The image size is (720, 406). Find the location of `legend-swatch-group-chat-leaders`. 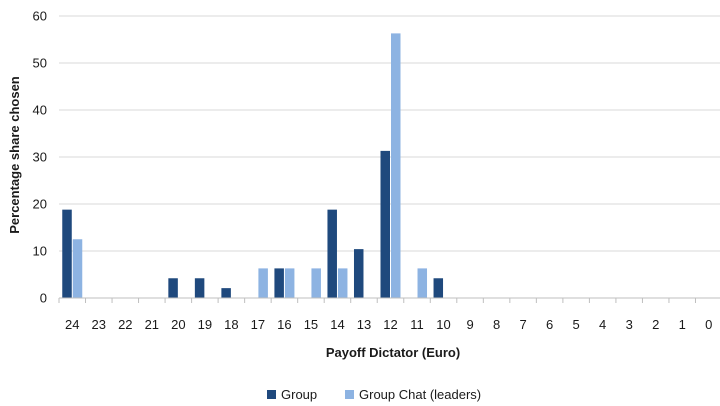

legend-swatch-group-chat-leaders is located at coordinates (349, 394).